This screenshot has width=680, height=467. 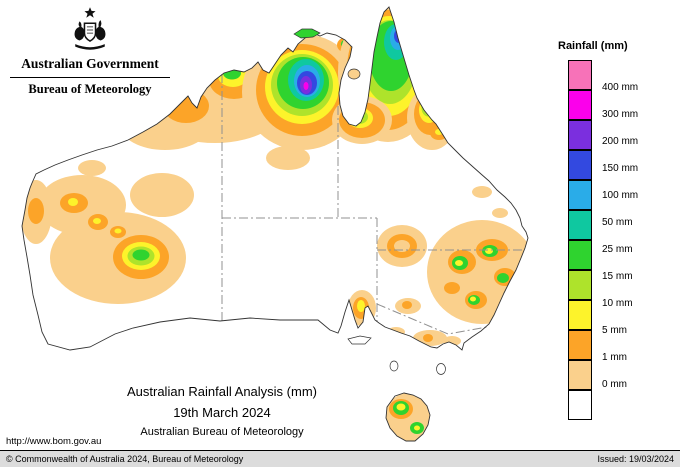 What do you see at coordinates (580, 135) in the screenshot?
I see `legend-swatch-200-mm` at bounding box center [580, 135].